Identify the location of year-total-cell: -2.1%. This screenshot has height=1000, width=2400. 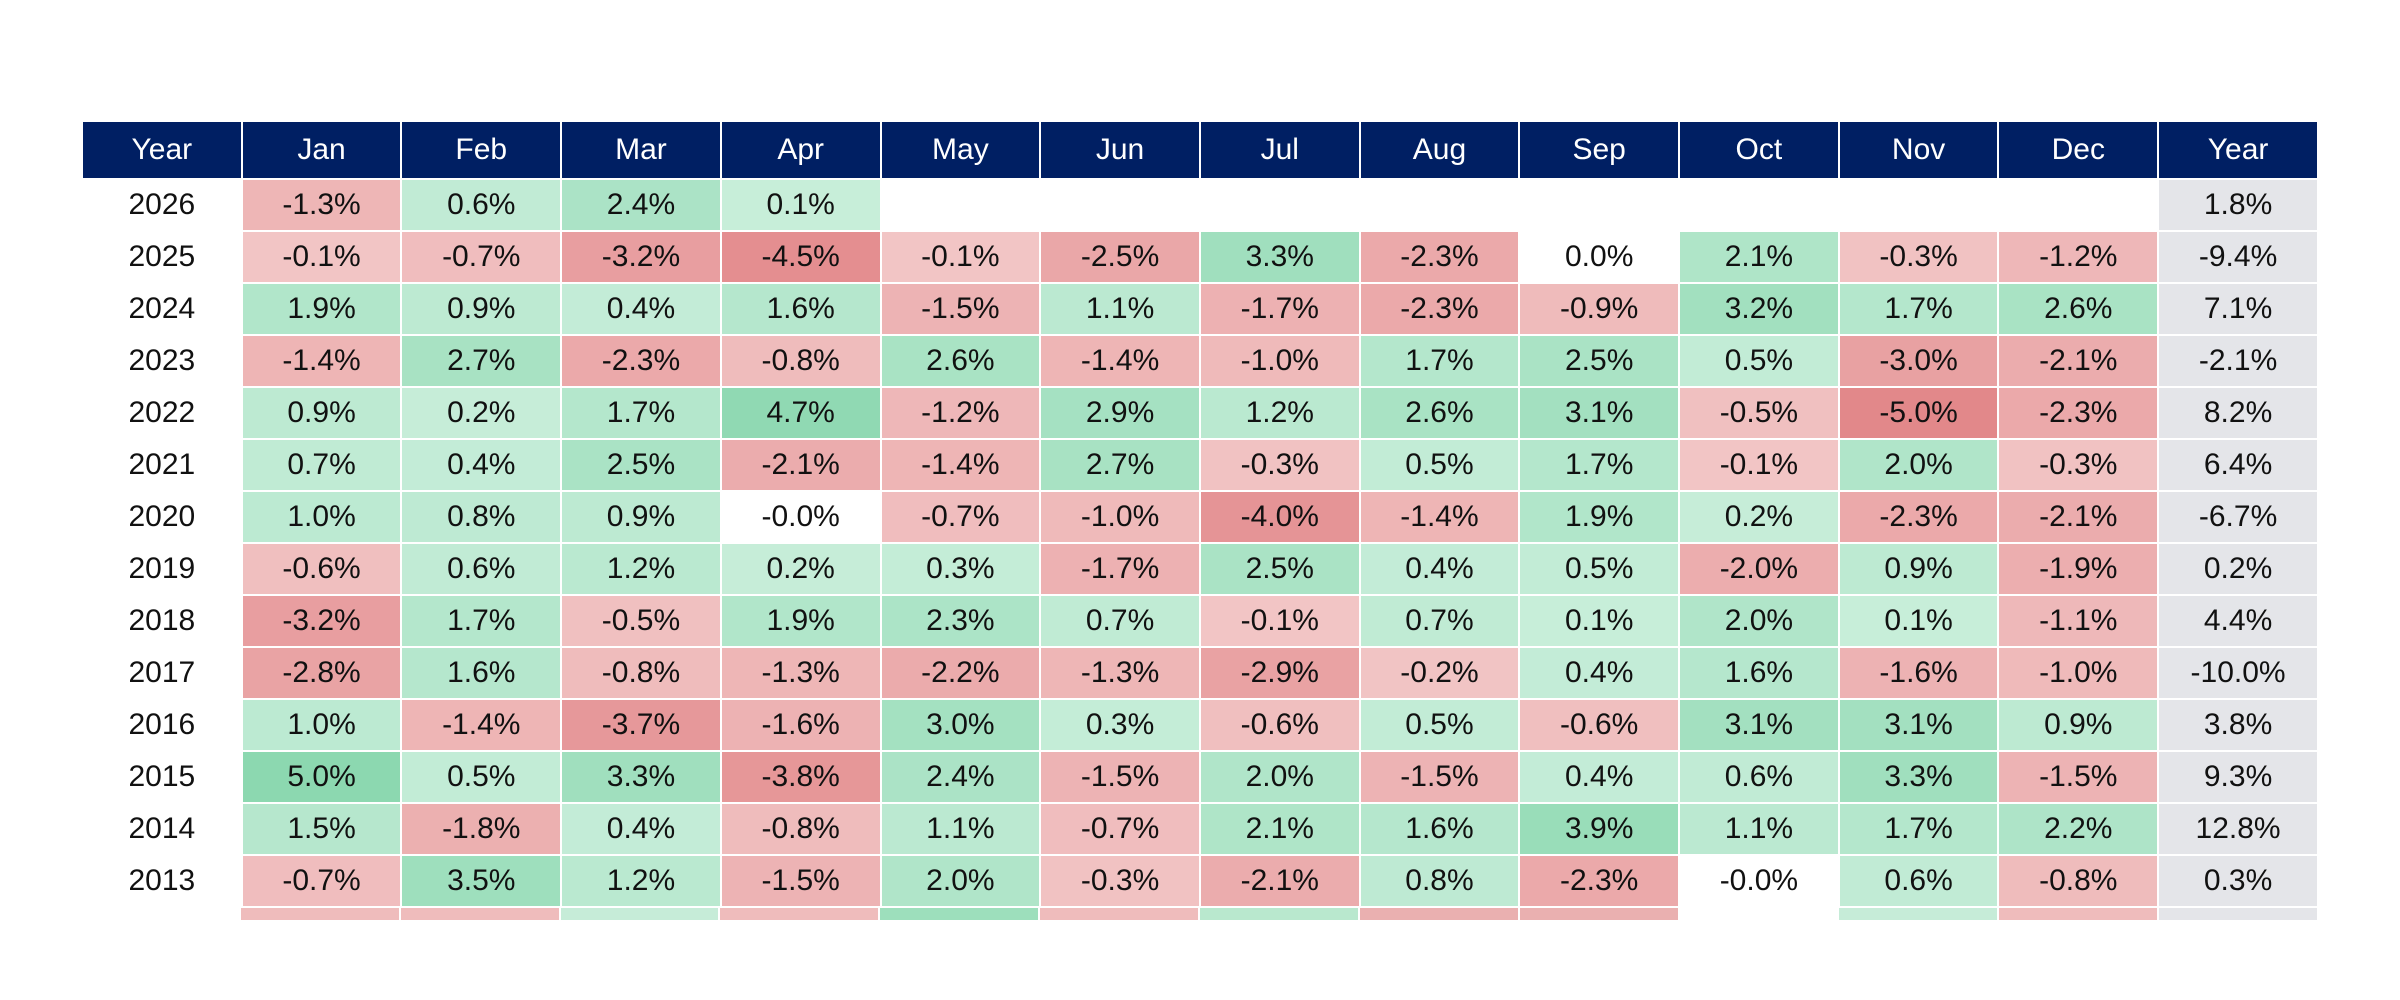
(2238, 361).